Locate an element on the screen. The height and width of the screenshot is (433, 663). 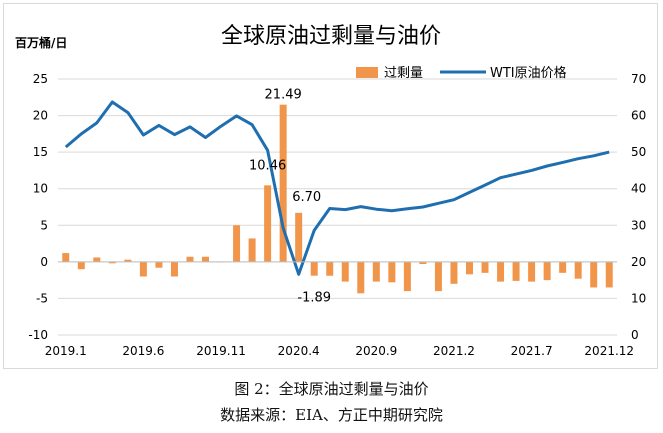
data-labels: 21.49 10.46 6.70 -1.89 is located at coordinates (290, 197).